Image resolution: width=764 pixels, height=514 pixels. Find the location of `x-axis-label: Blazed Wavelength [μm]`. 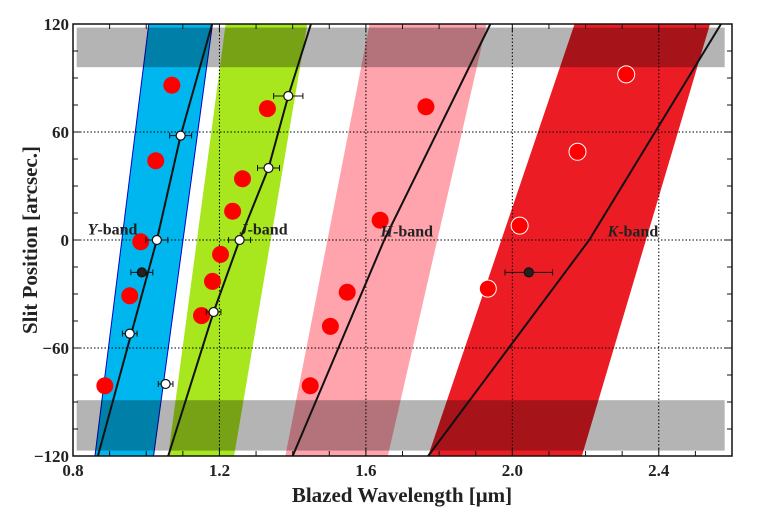

x-axis-label: Blazed Wavelength [μm] is located at coordinates (402, 495).